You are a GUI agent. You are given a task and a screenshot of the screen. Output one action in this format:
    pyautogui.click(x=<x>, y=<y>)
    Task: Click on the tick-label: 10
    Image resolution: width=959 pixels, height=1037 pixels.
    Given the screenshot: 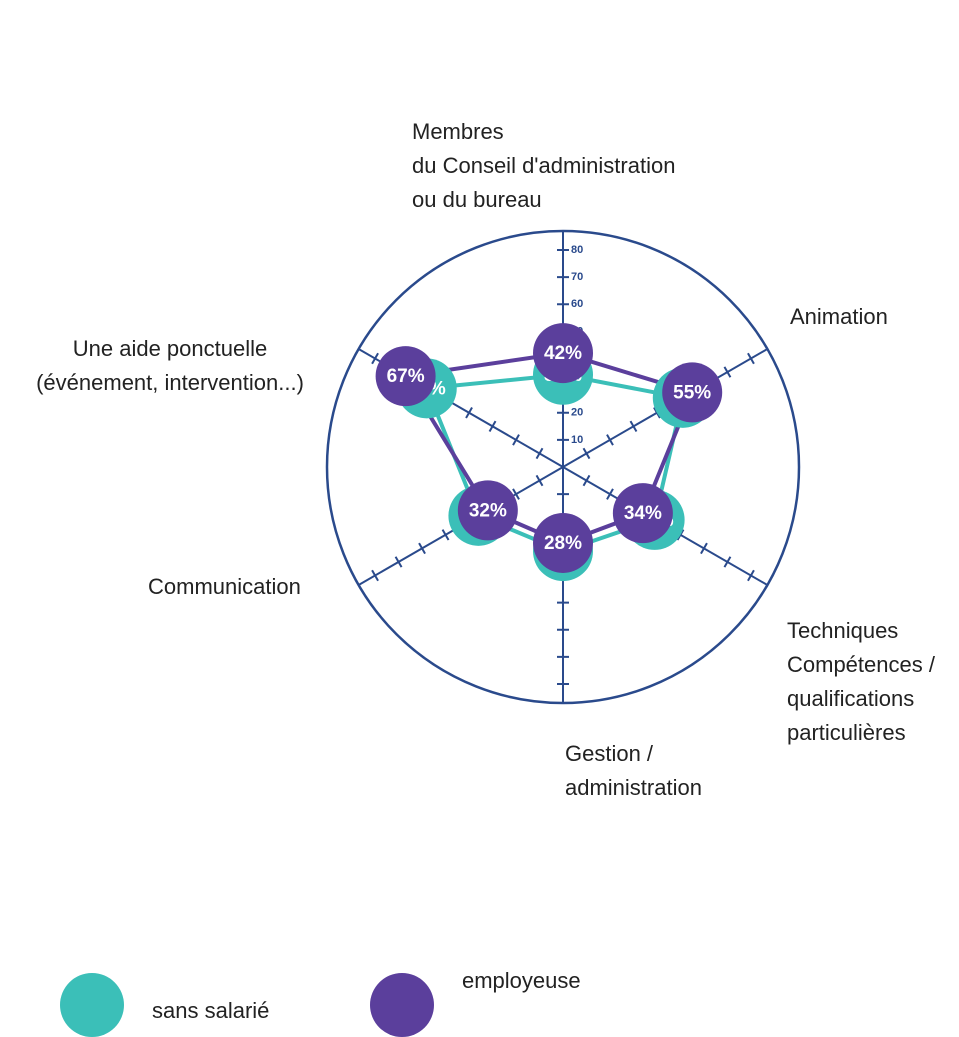 What is the action you would take?
    pyautogui.click(x=577, y=440)
    